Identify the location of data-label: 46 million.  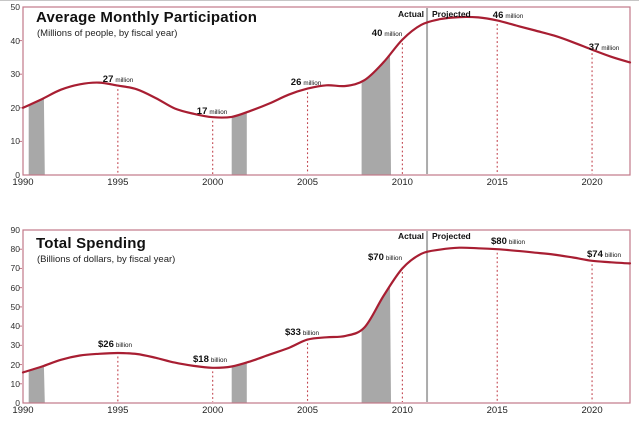
(508, 15).